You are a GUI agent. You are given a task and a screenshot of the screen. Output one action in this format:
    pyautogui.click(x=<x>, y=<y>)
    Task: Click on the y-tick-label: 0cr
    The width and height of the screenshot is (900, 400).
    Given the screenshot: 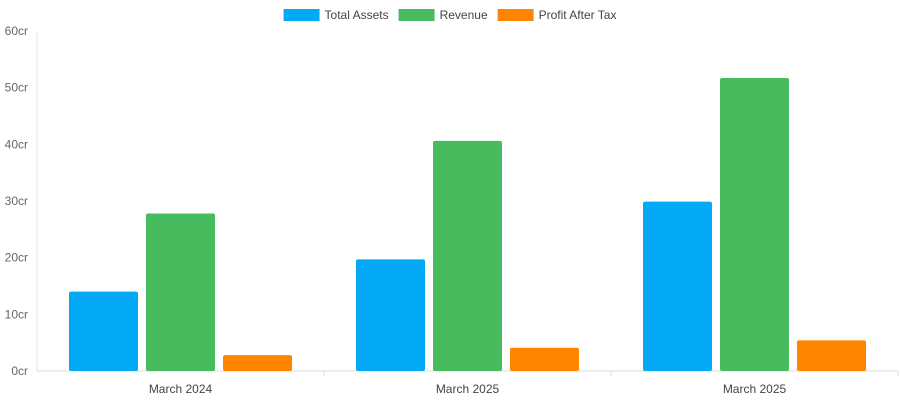 What is the action you would take?
    pyautogui.click(x=19, y=371)
    